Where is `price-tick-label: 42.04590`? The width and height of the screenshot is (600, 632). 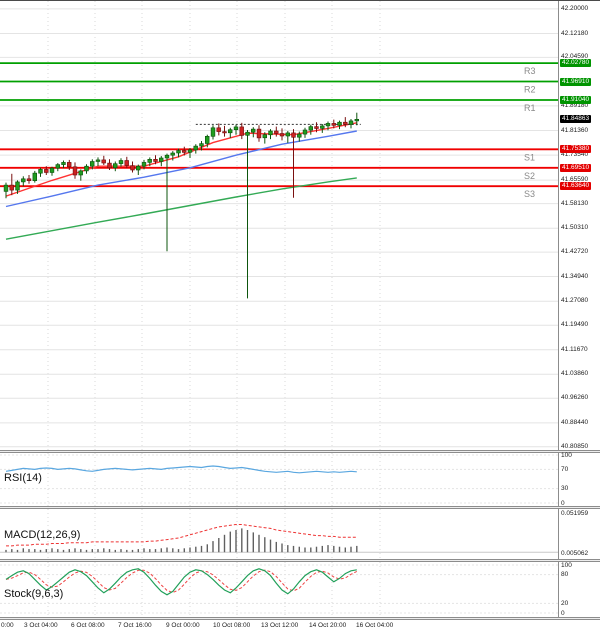
price-tick-label: 42.04590 is located at coordinates (575, 57).